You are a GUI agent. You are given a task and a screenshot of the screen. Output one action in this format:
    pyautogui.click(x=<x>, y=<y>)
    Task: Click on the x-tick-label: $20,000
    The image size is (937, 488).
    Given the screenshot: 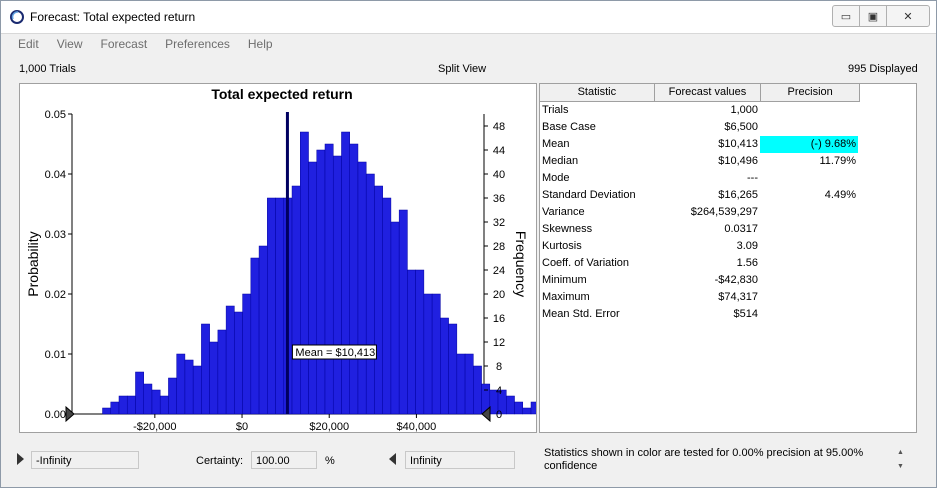 What is the action you would take?
    pyautogui.click(x=329, y=426)
    